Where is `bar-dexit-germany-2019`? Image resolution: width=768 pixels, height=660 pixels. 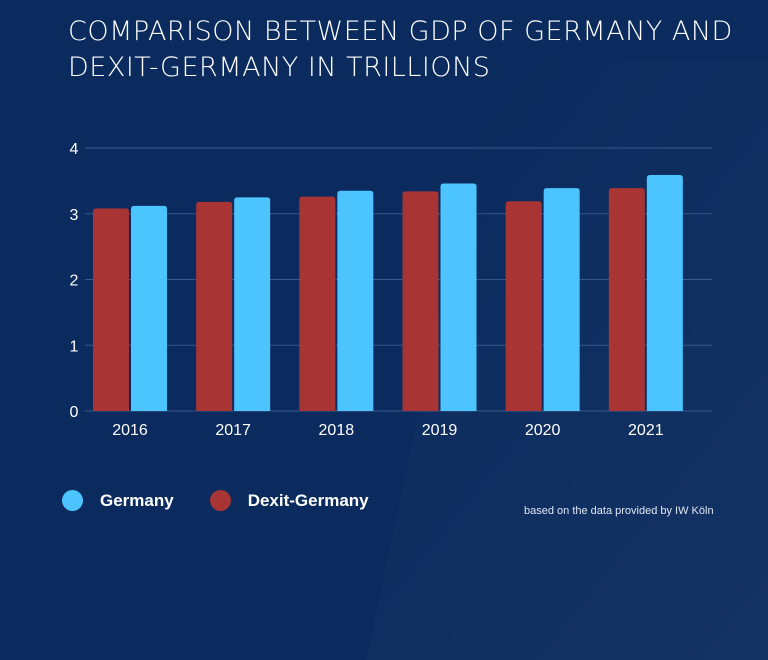
bar-dexit-germany-2019 is located at coordinates (420, 301).